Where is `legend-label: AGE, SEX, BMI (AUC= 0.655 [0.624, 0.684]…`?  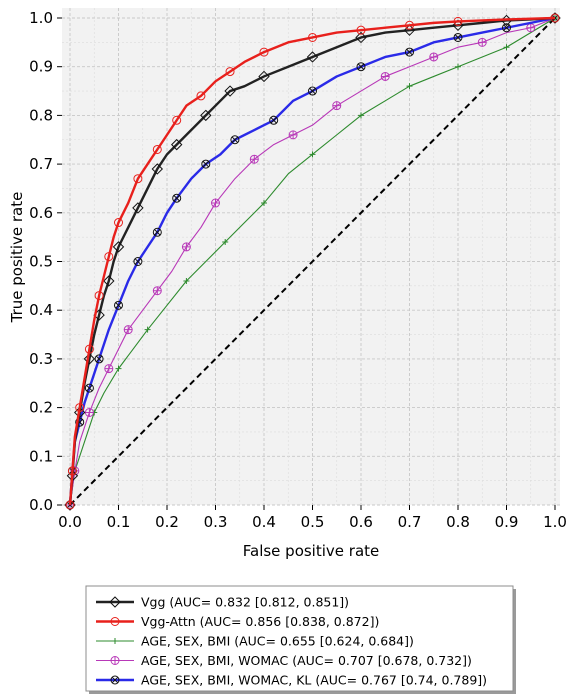
legend-label: AGE, SEX, BMI (AUC= 0.655 [0.624, 0.684]… is located at coordinates (277, 641).